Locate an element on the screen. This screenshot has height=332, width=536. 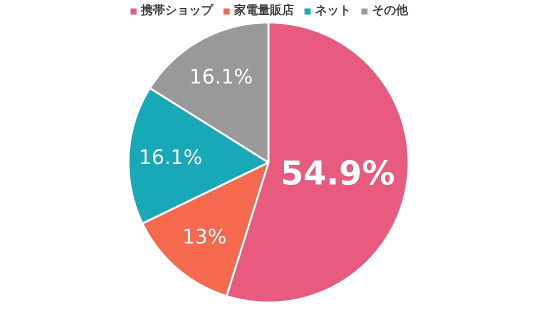
data-label: 13% is located at coordinates (204, 236).